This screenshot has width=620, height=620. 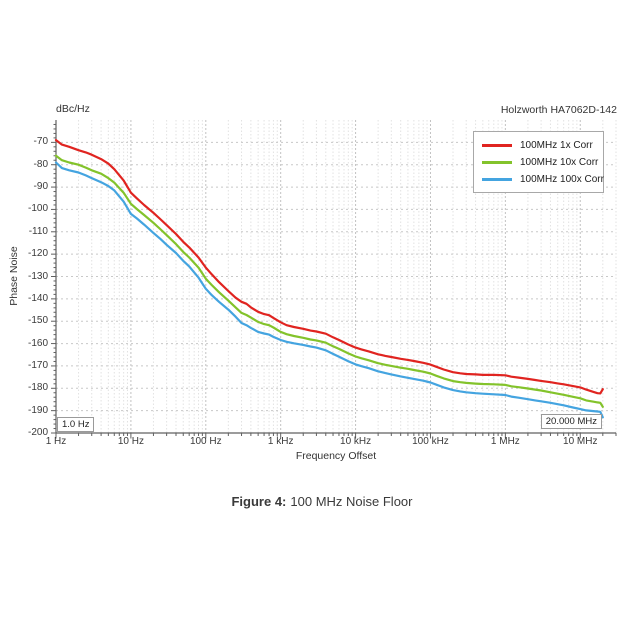 I want to click on stop-frequency-marker: 20.000 MHz, so click(x=571, y=421).